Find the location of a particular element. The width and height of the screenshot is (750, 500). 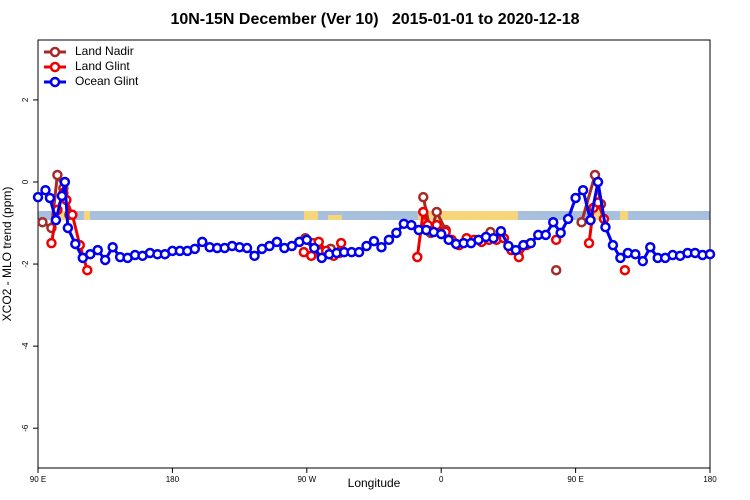

x-tick-label: 0 is located at coordinates (441, 479).